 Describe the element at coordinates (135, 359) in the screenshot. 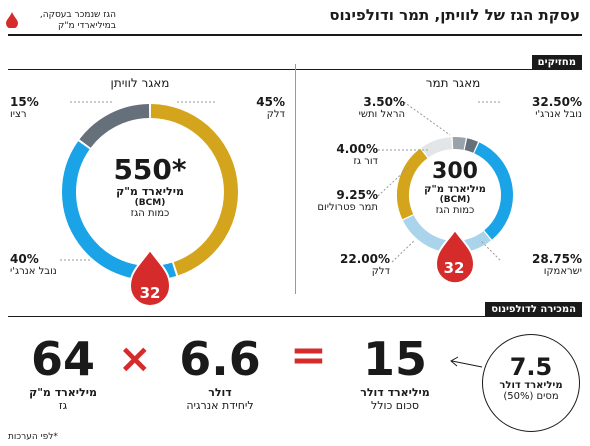

I see `multiply-sign: ×` at that location.